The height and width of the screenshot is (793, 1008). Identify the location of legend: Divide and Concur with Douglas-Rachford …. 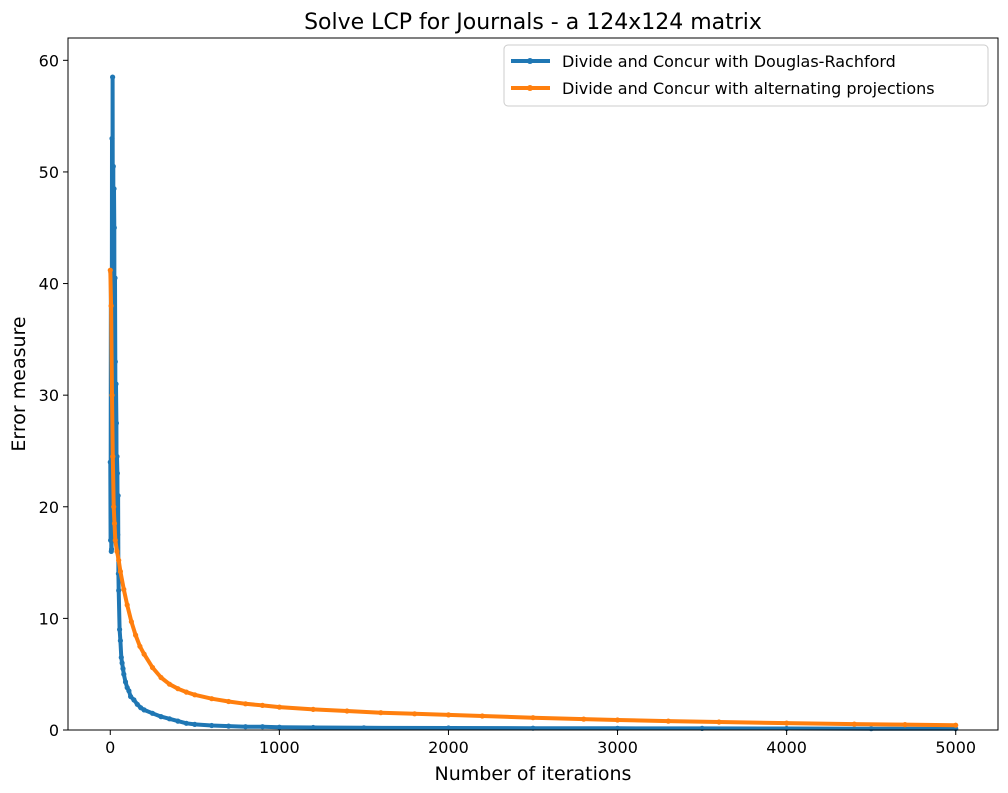
(746, 75).